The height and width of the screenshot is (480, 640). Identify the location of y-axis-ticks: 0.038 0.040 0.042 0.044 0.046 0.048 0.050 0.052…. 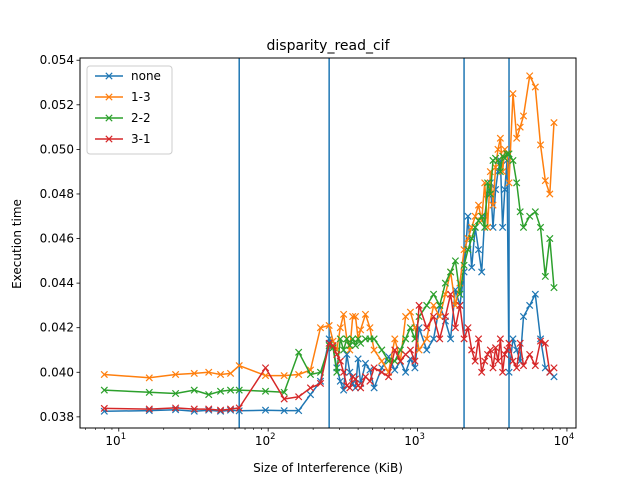
(60, 238).